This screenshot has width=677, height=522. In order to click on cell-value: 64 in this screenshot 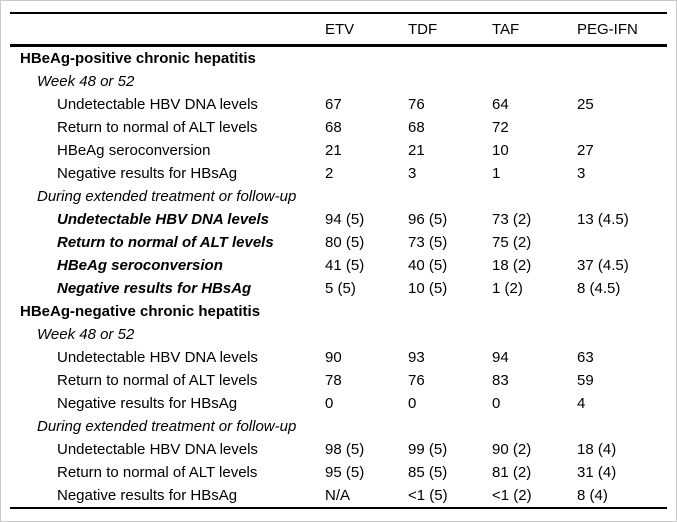, I will do `click(500, 104)`.